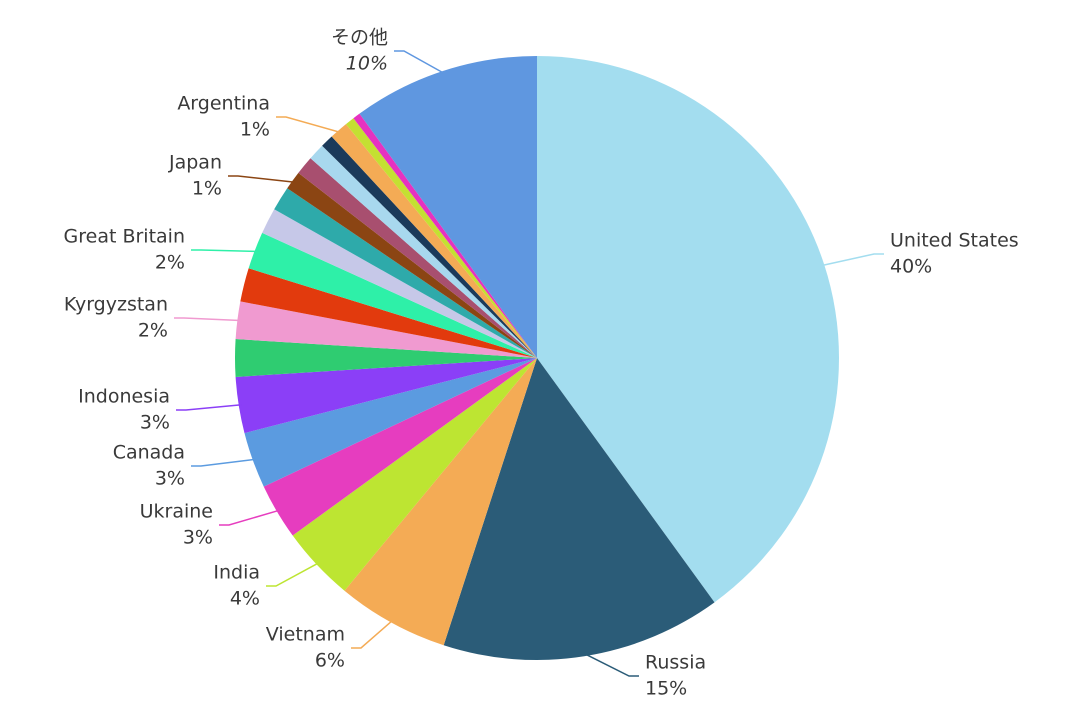 The width and height of the screenshot is (1066, 718). I want to click on value-label: 10%, so click(367, 64).